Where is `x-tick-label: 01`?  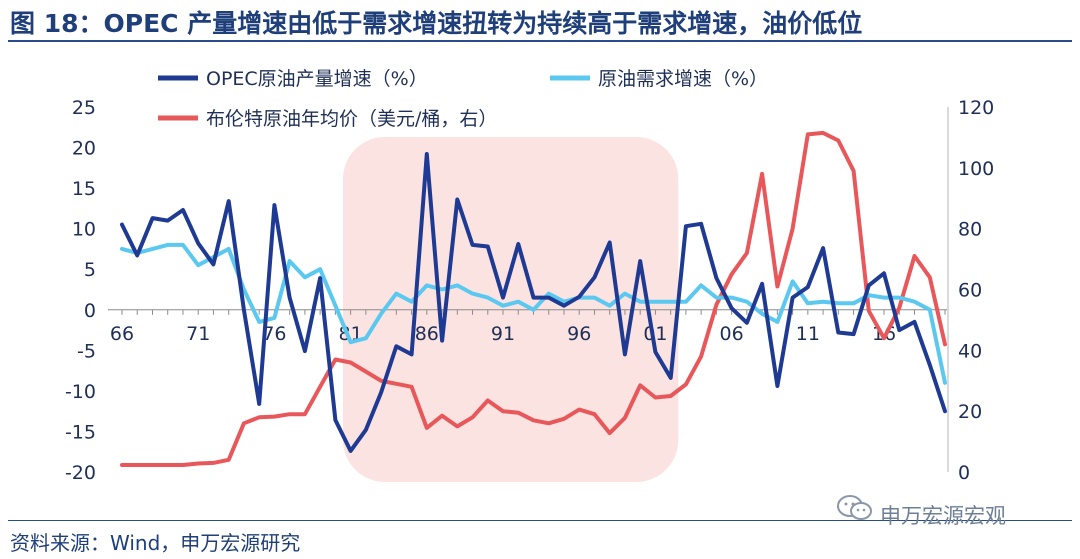 x-tick-label: 01 is located at coordinates (655, 334).